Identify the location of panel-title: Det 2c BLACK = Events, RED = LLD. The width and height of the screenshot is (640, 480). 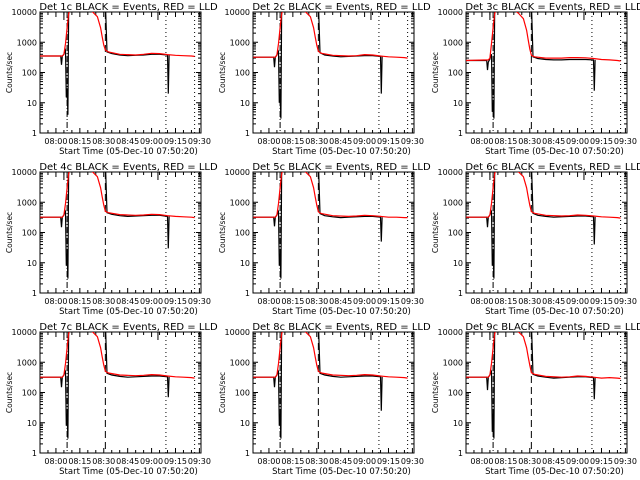
(341, 7).